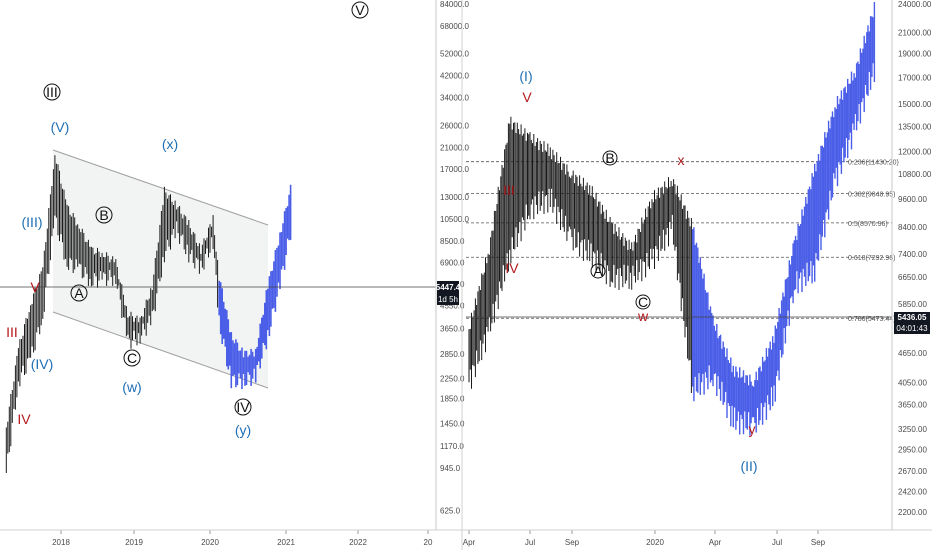 This screenshot has width=932, height=550. What do you see at coordinates (358, 542) in the screenshot?
I see `left-x-tick-label: 2022` at bounding box center [358, 542].